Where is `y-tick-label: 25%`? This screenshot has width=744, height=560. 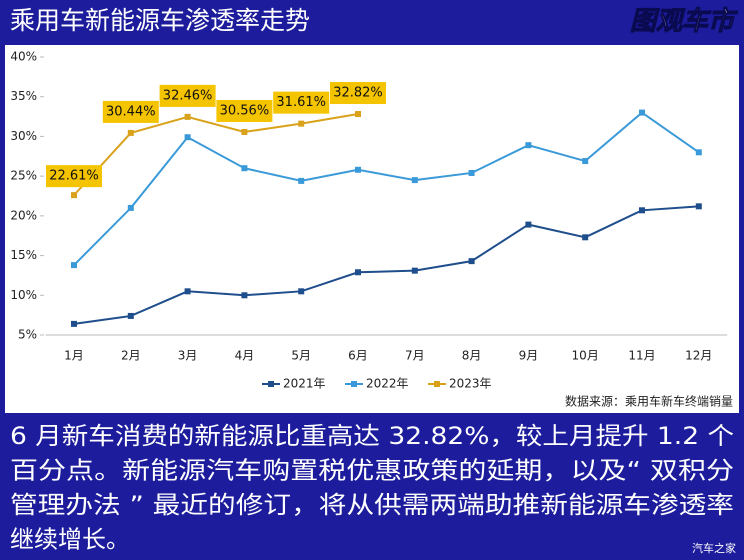 y-tick-label: 25% is located at coordinates (23, 176).